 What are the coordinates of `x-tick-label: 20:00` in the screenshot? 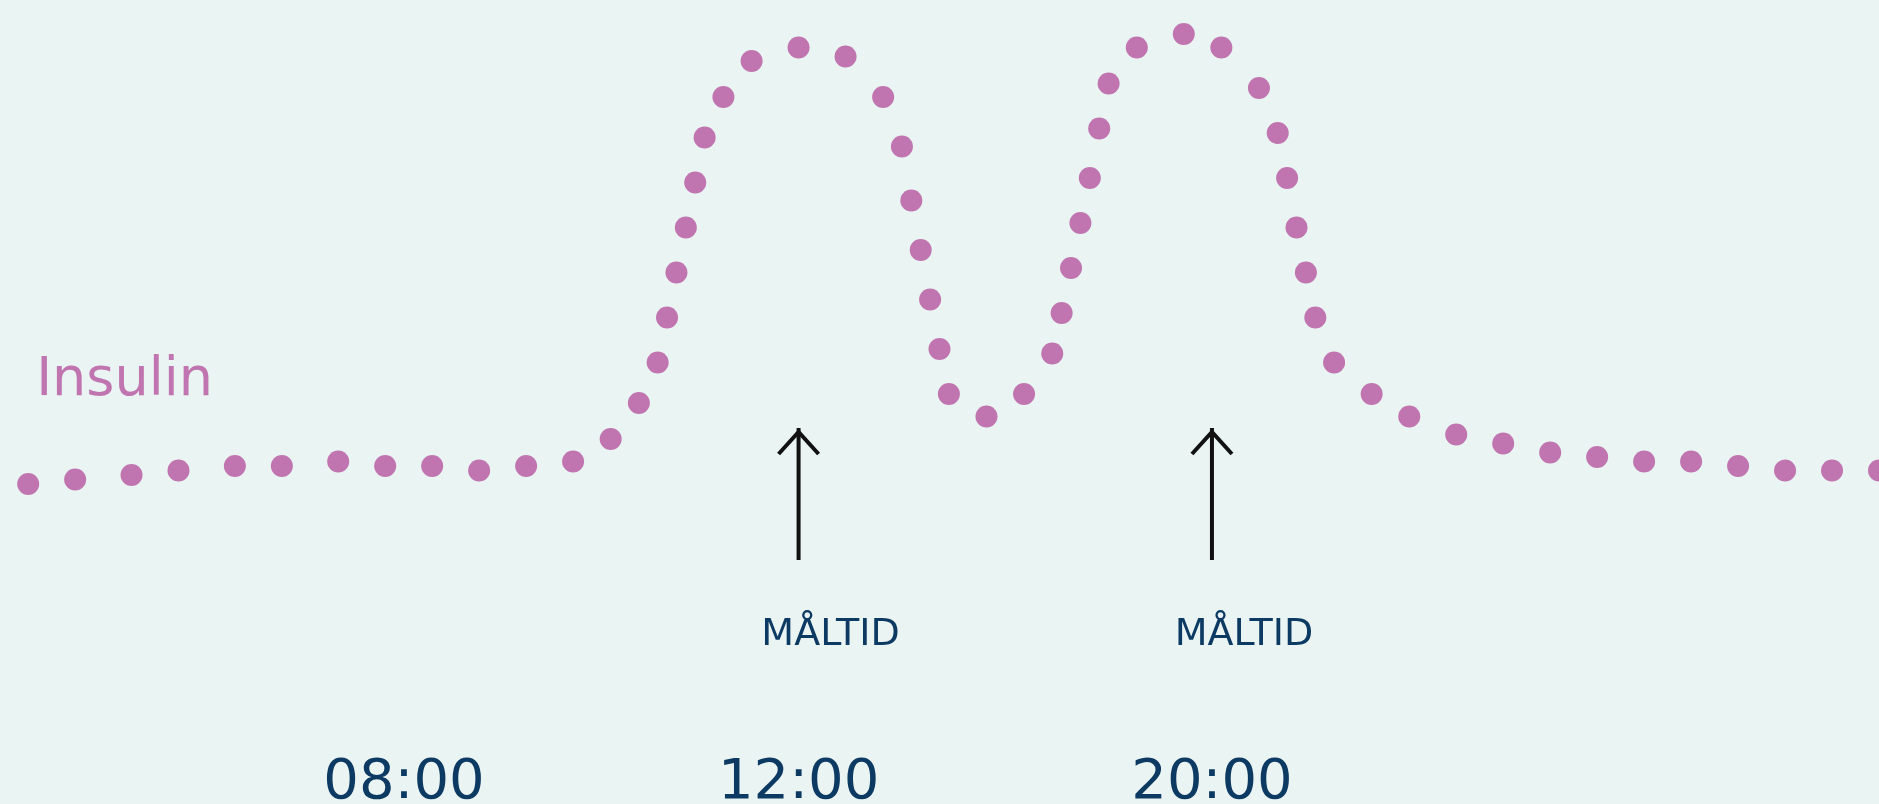 It's located at (1212, 775).